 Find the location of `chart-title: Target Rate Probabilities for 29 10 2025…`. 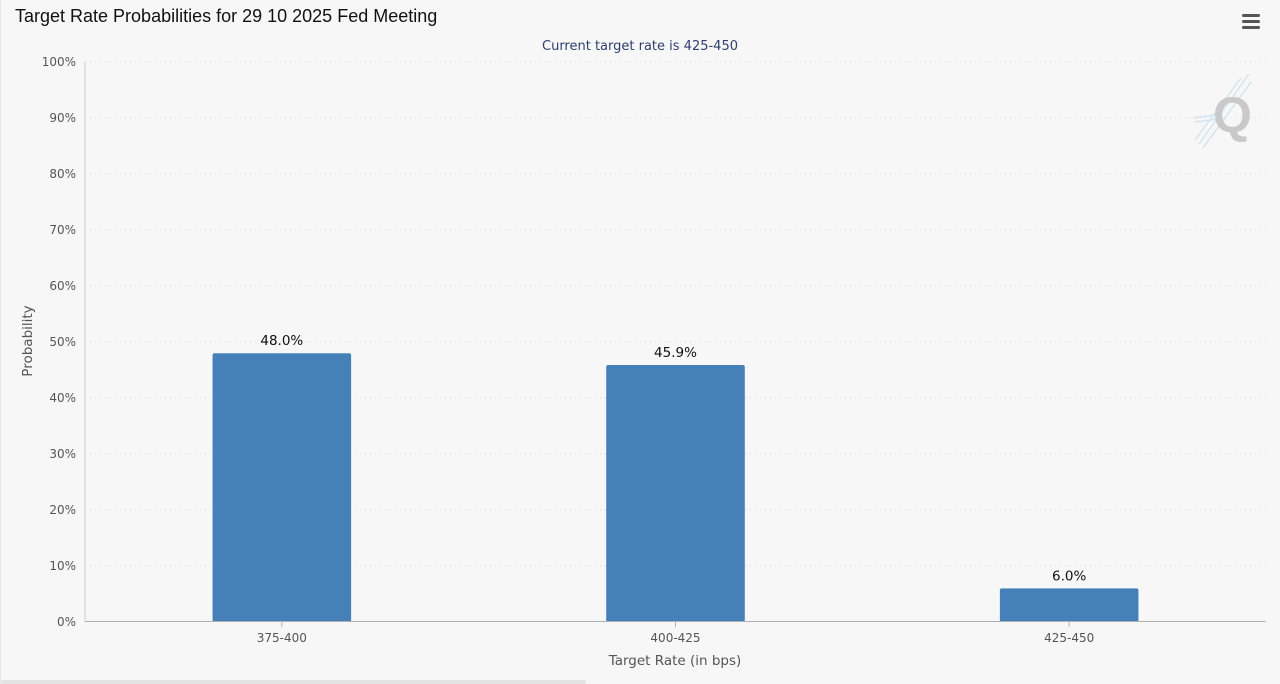

chart-title: Target Rate Probabilities for 29 10 2025… is located at coordinates (226, 16).